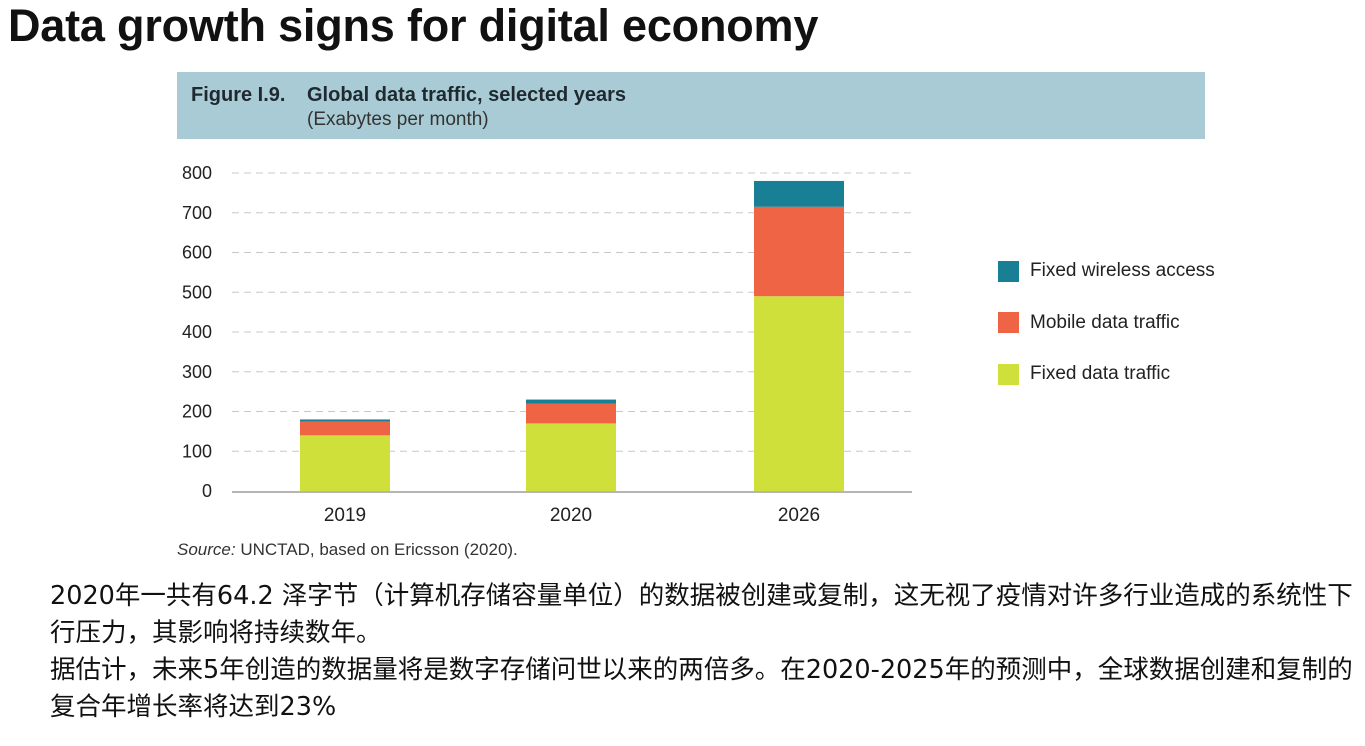  What do you see at coordinates (197, 372) in the screenshot?
I see `y-tick-label: 300` at bounding box center [197, 372].